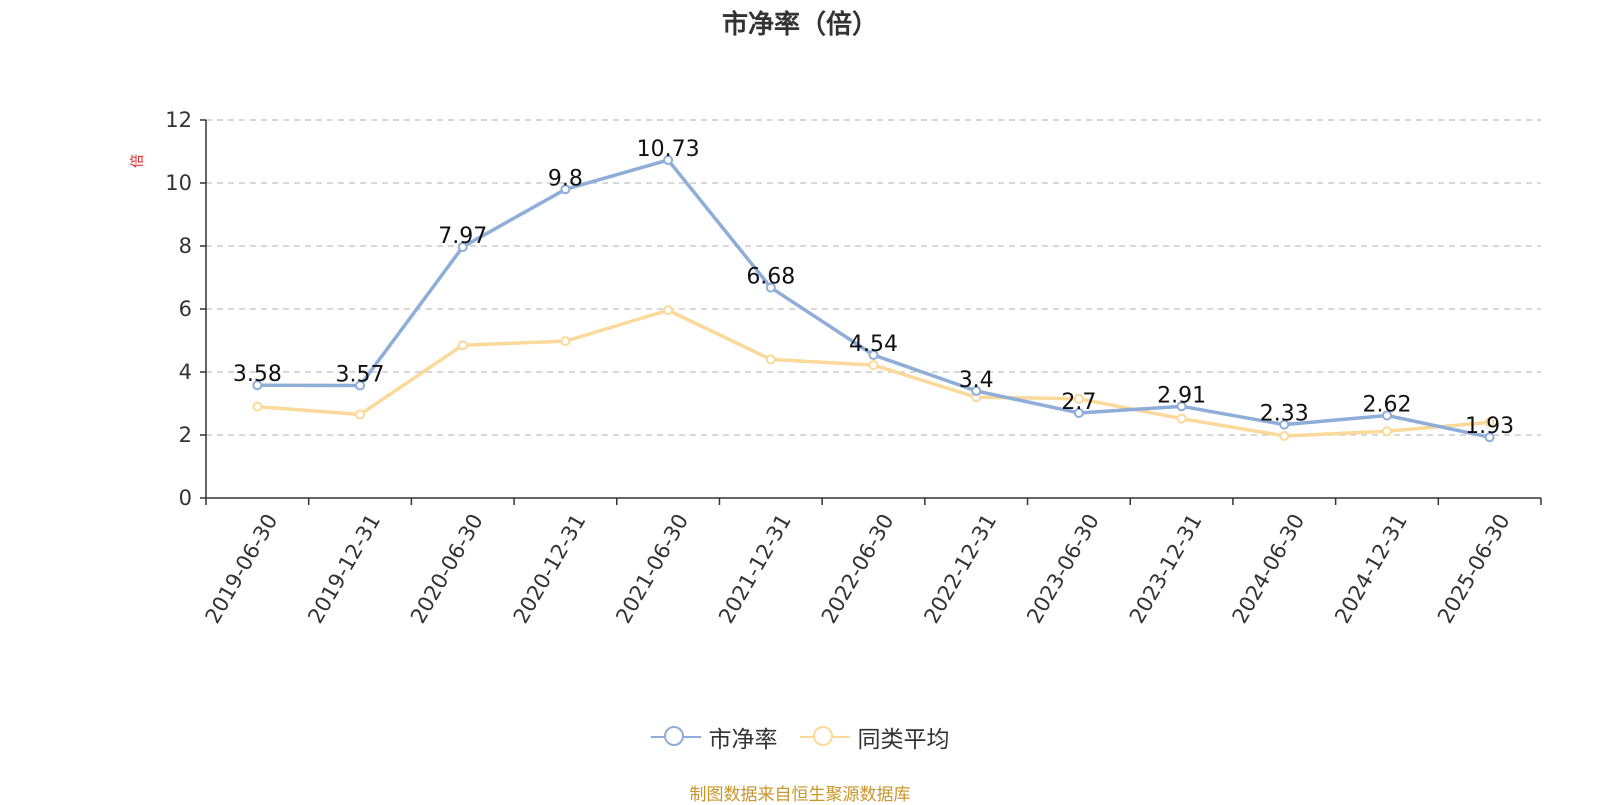  I want to click on data-label: 2.7, so click(1078, 402).